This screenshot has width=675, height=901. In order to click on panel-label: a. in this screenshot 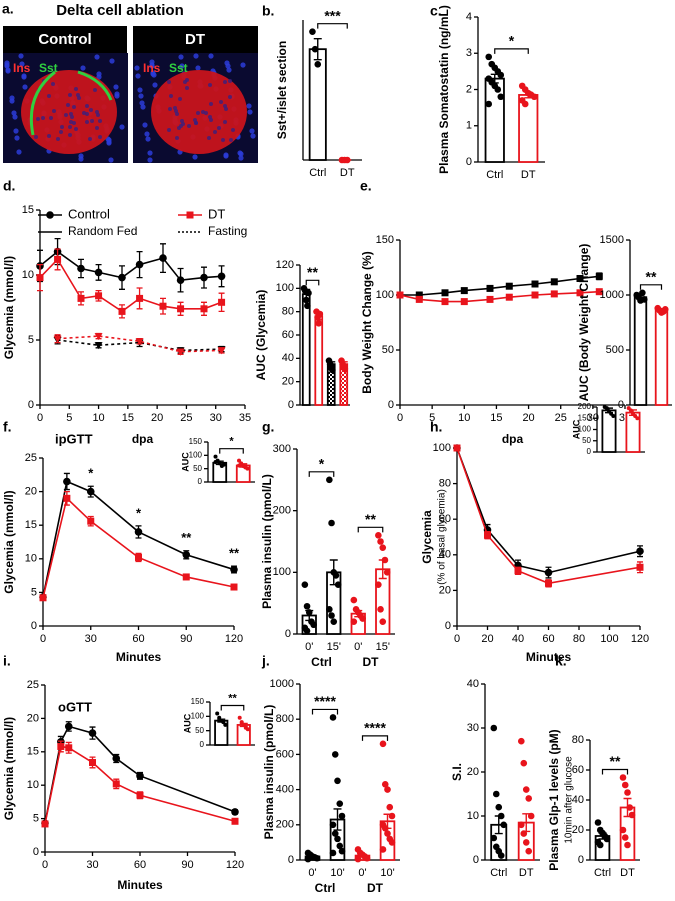, I will do `click(8, 9)`.